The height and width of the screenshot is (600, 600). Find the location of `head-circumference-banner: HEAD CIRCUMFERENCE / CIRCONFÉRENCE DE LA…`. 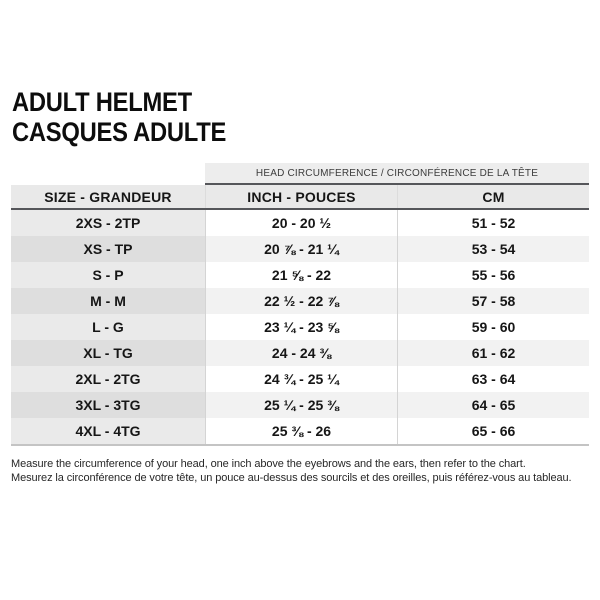

head-circumference-banner: HEAD CIRCUMFERENCE / CIRCONFÉRENCE DE LA… is located at coordinates (397, 174).